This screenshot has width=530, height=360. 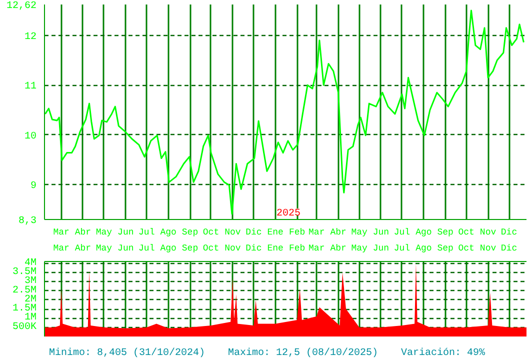 What do you see at coordinates (24, 327) in the screenshot?
I see `y-tick-label: 500K` at bounding box center [24, 327].